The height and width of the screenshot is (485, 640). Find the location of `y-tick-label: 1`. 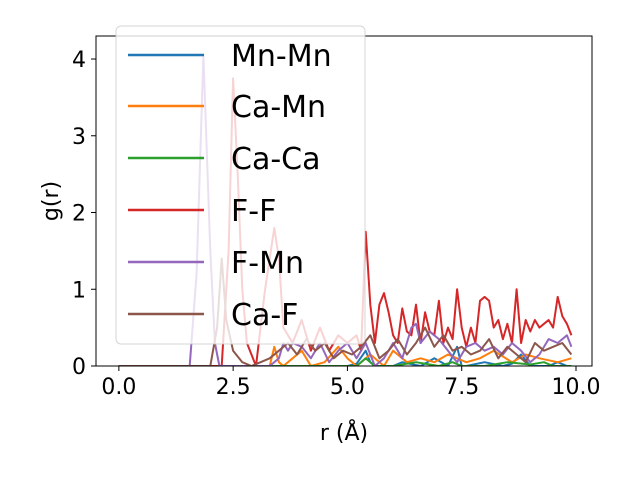

y-tick-label: 1 is located at coordinates (79, 290).